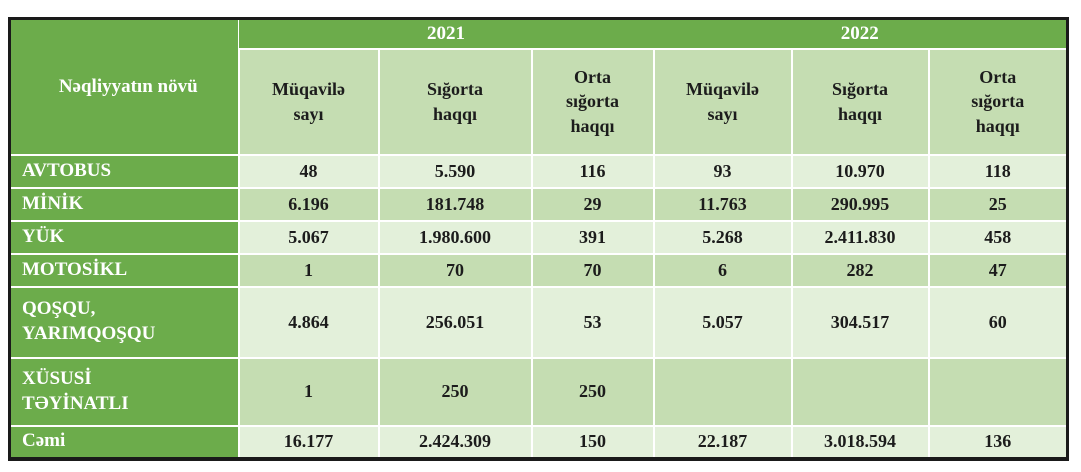 The image size is (1081, 472). Describe the element at coordinates (124, 322) in the screenshot. I see `row-label: QOŞQU, YARIMQOŞQU` at that location.